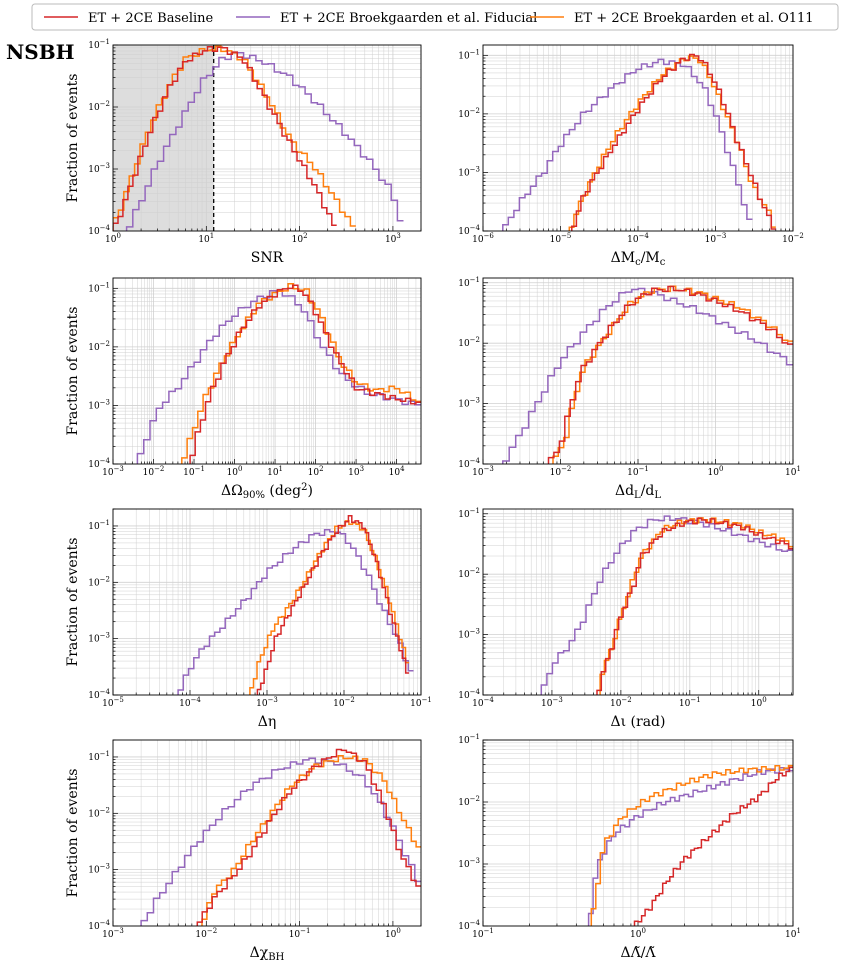 The width and height of the screenshot is (850, 971). I want to click on x-axis-label: ΔχBH​, so click(267, 954).